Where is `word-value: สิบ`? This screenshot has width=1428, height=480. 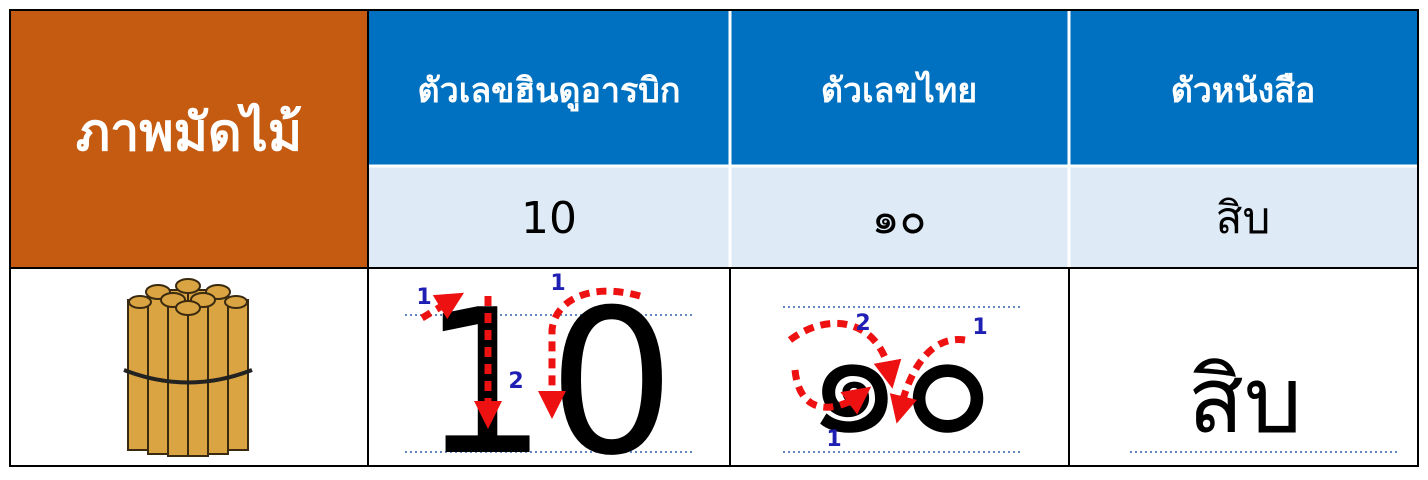 word-value: สิบ is located at coordinates (1243, 218).